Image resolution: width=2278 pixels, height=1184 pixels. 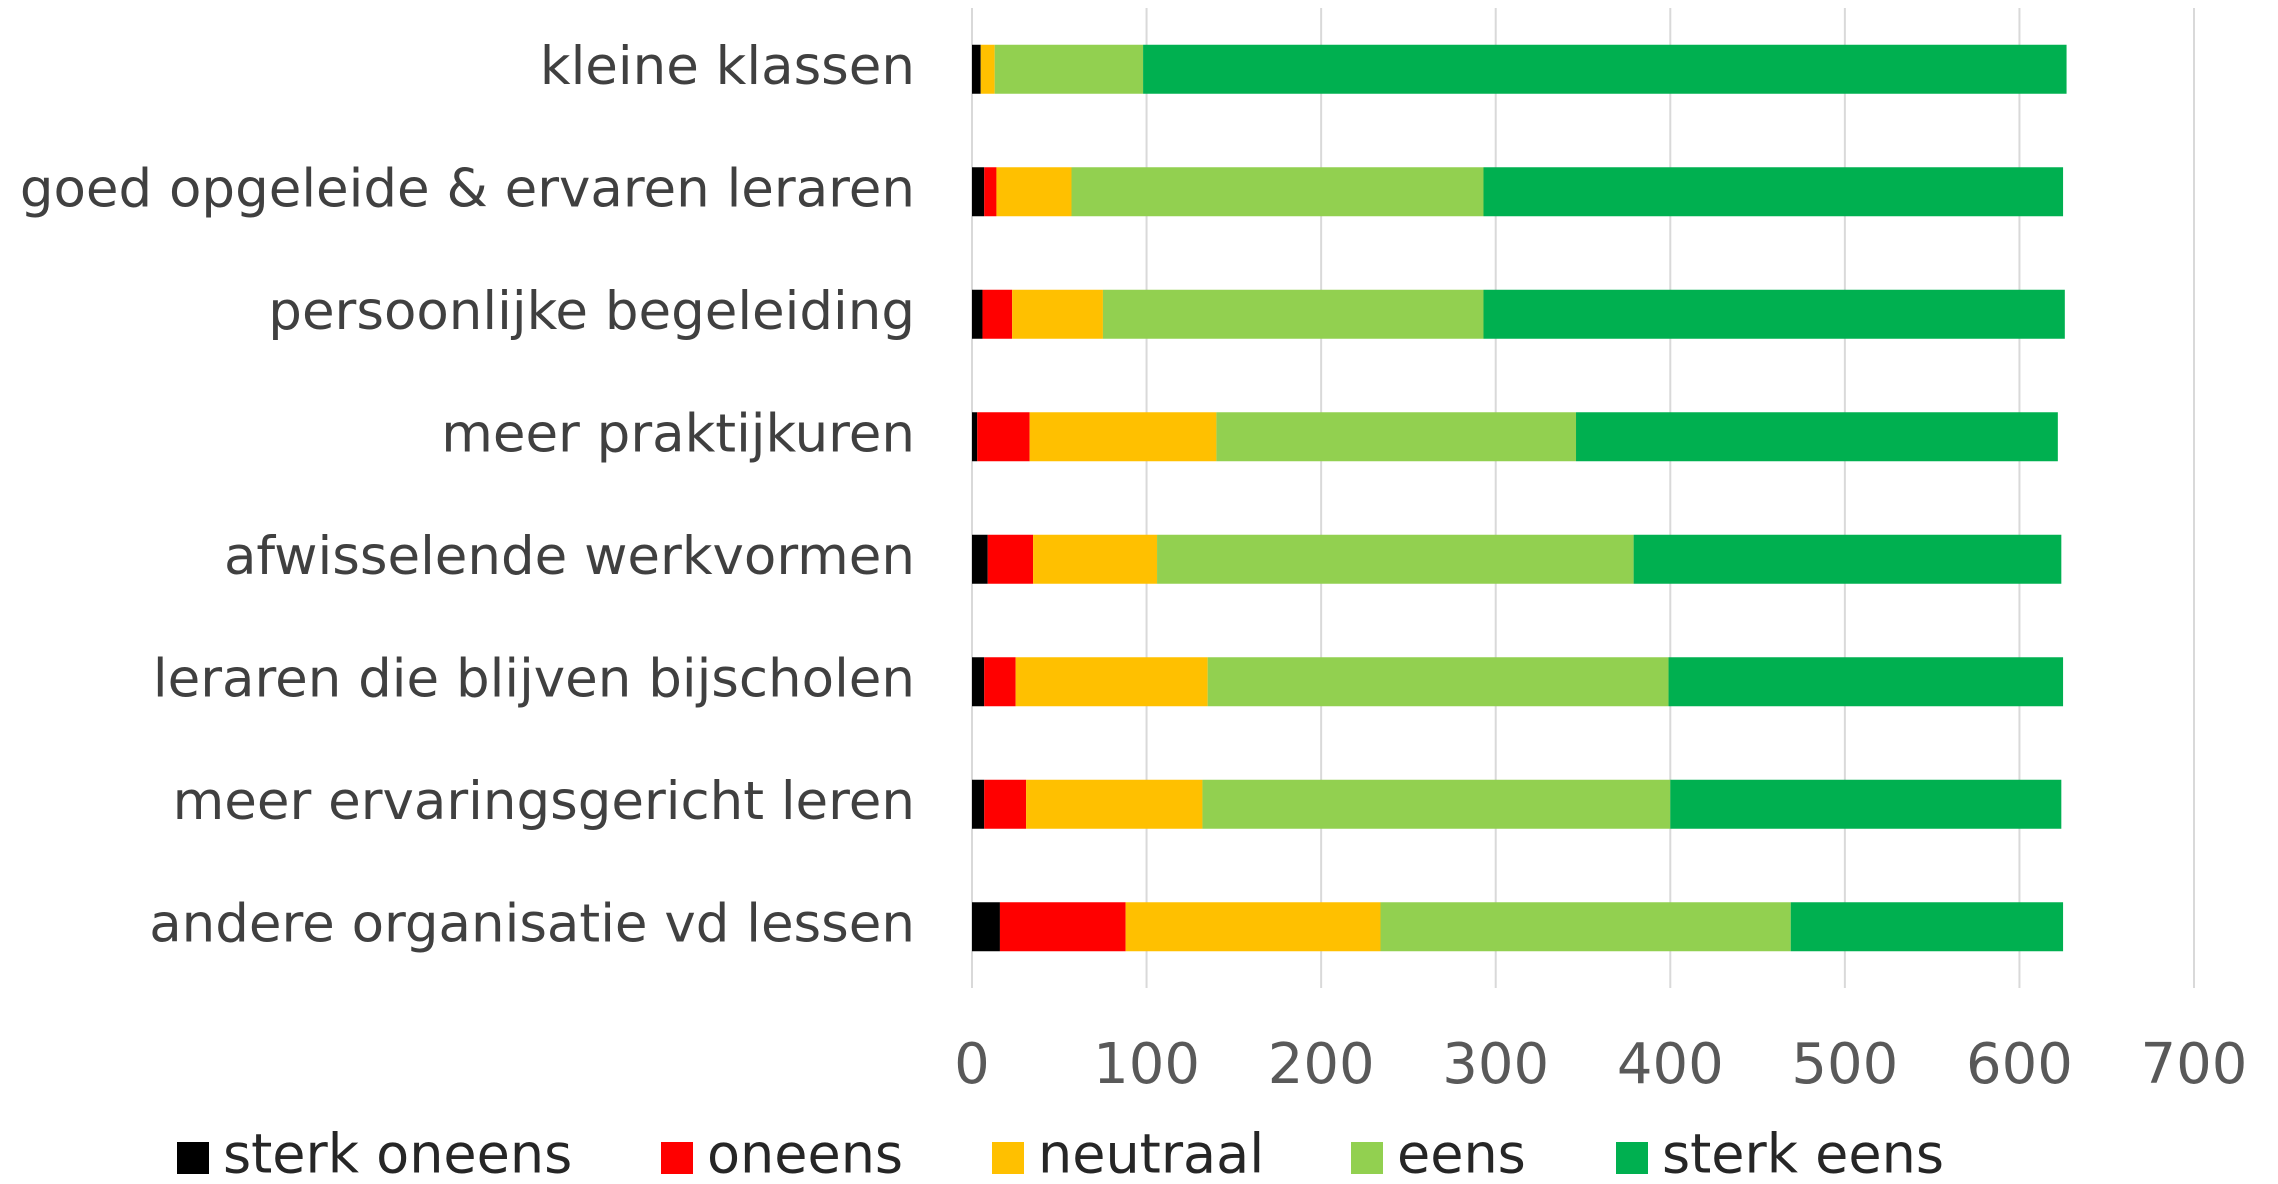 I want to click on x-tick-label: 300, so click(x=1495, y=1064).